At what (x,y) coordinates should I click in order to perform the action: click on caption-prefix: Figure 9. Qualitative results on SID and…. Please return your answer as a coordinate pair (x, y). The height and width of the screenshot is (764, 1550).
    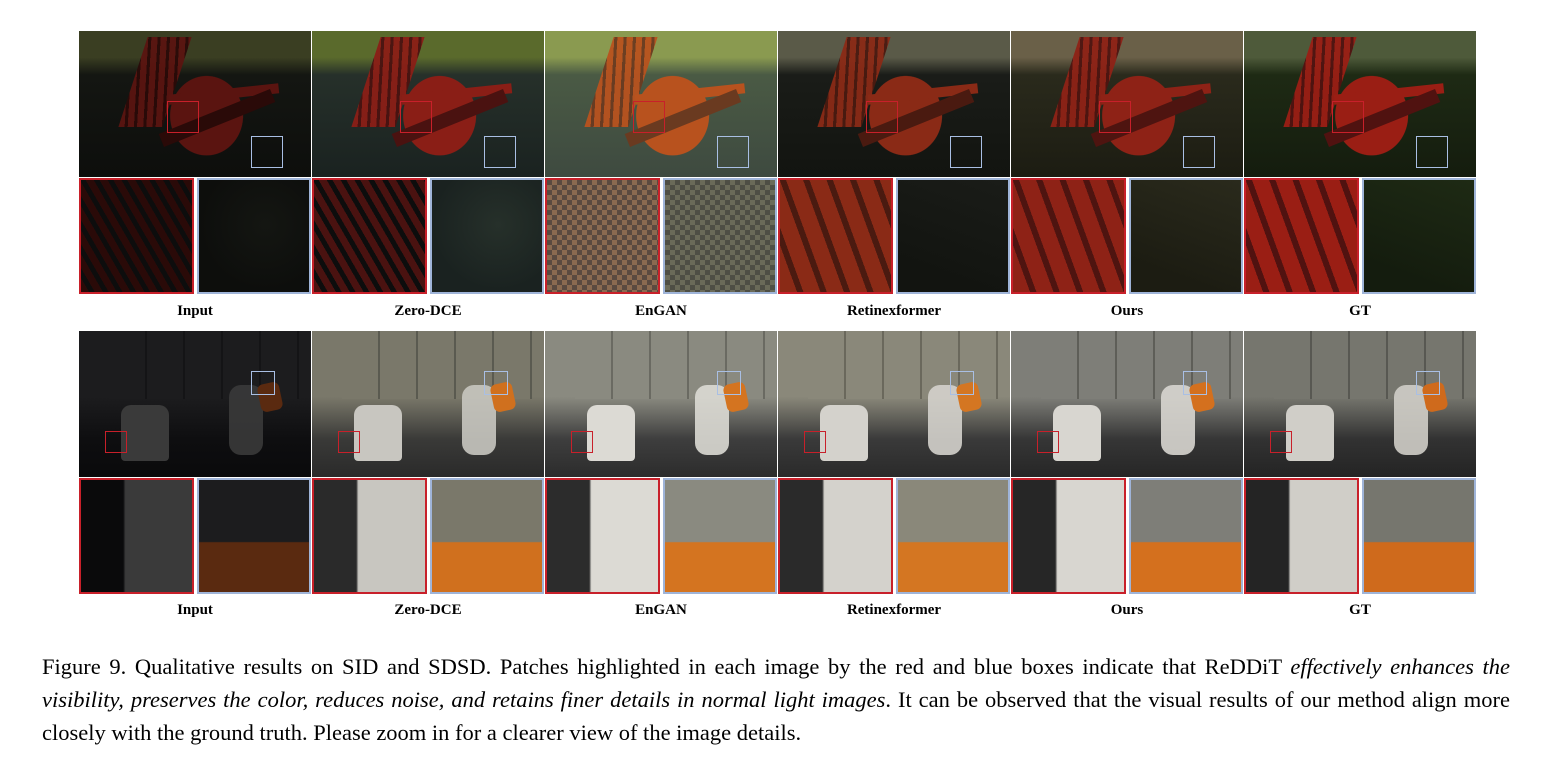
    Looking at the image, I should click on (662, 666).